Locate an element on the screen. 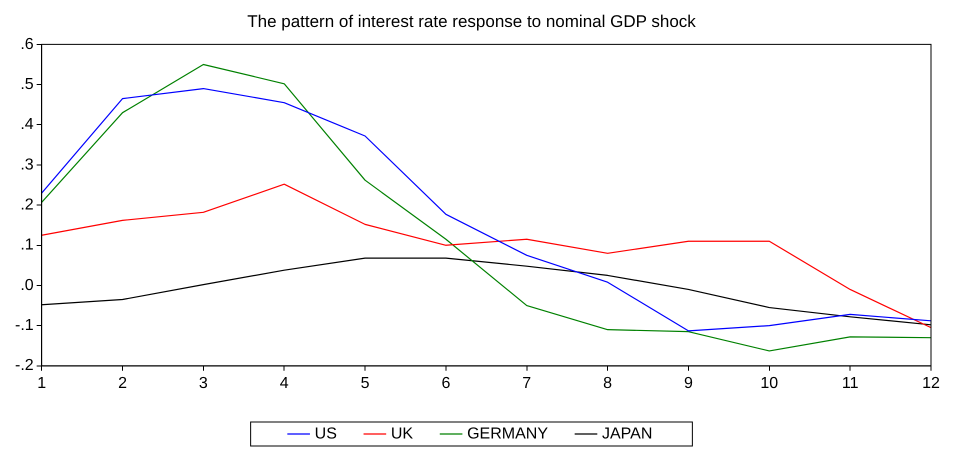  x-tick-label: 5 is located at coordinates (365, 383).